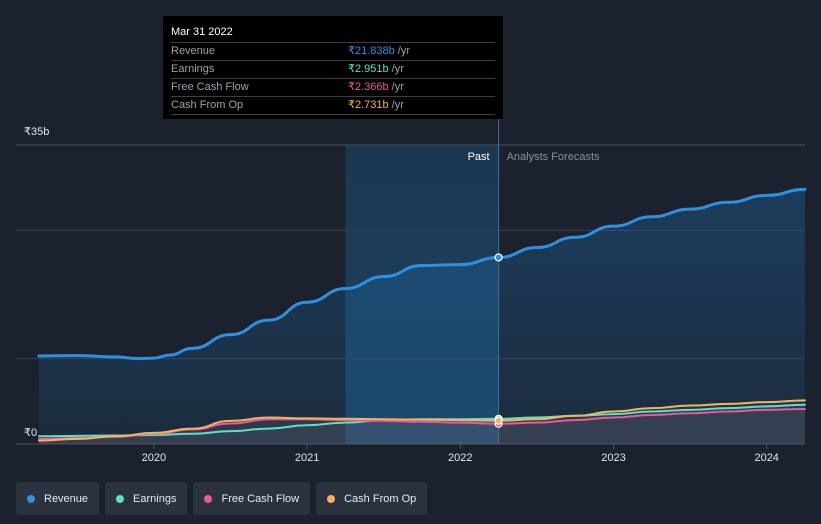  Describe the element at coordinates (155, 498) in the screenshot. I see `legend-label: Earnings` at that location.